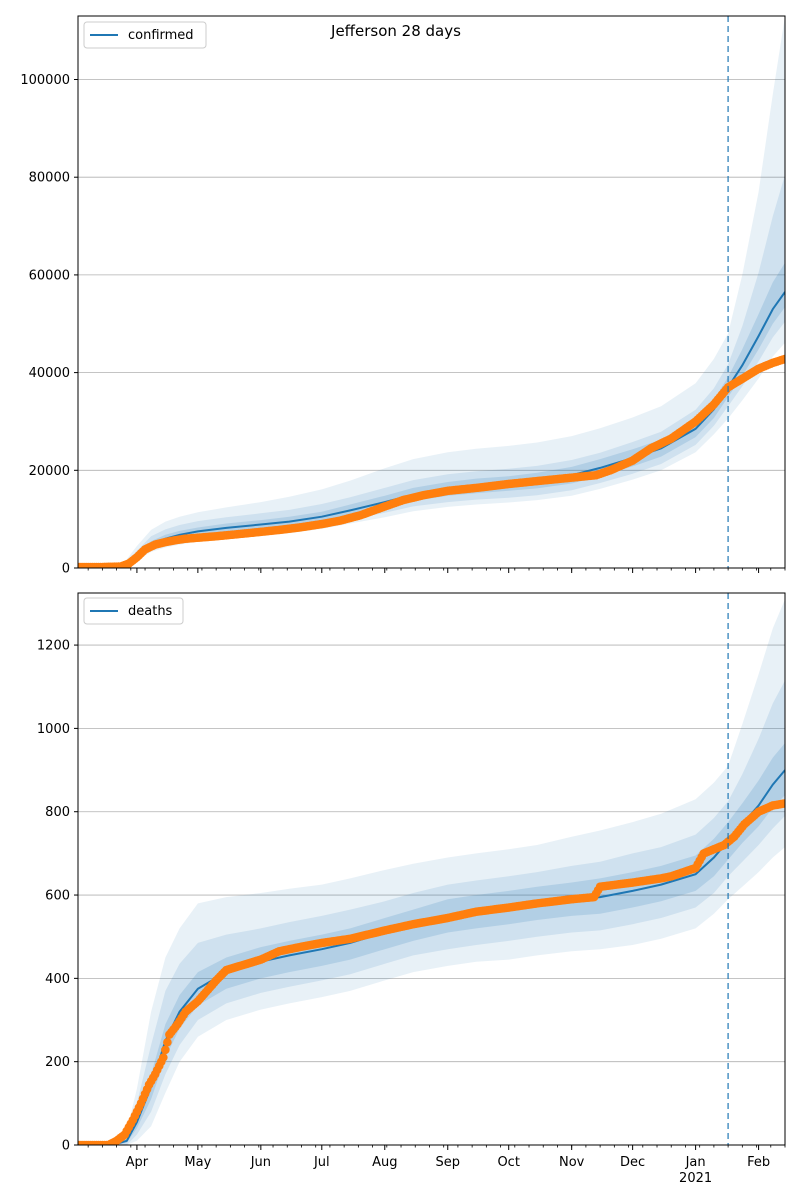  I want to click on deaths-y-tick-label: 1200, so click(53, 646).